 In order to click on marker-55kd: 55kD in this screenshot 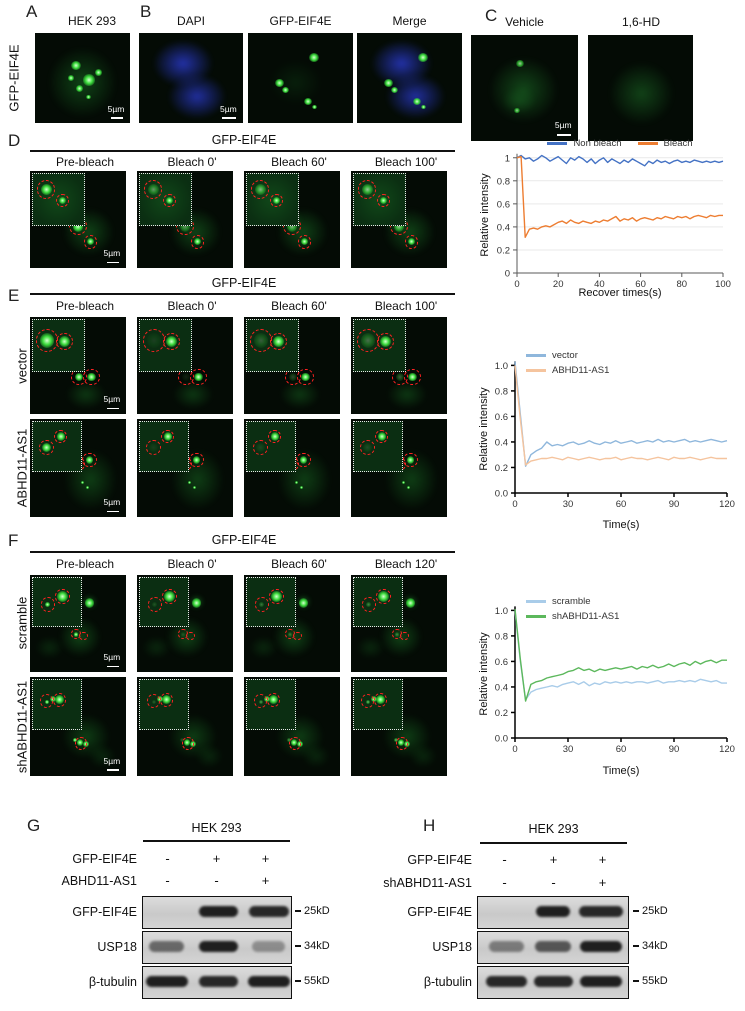, I will do `click(312, 981)`.